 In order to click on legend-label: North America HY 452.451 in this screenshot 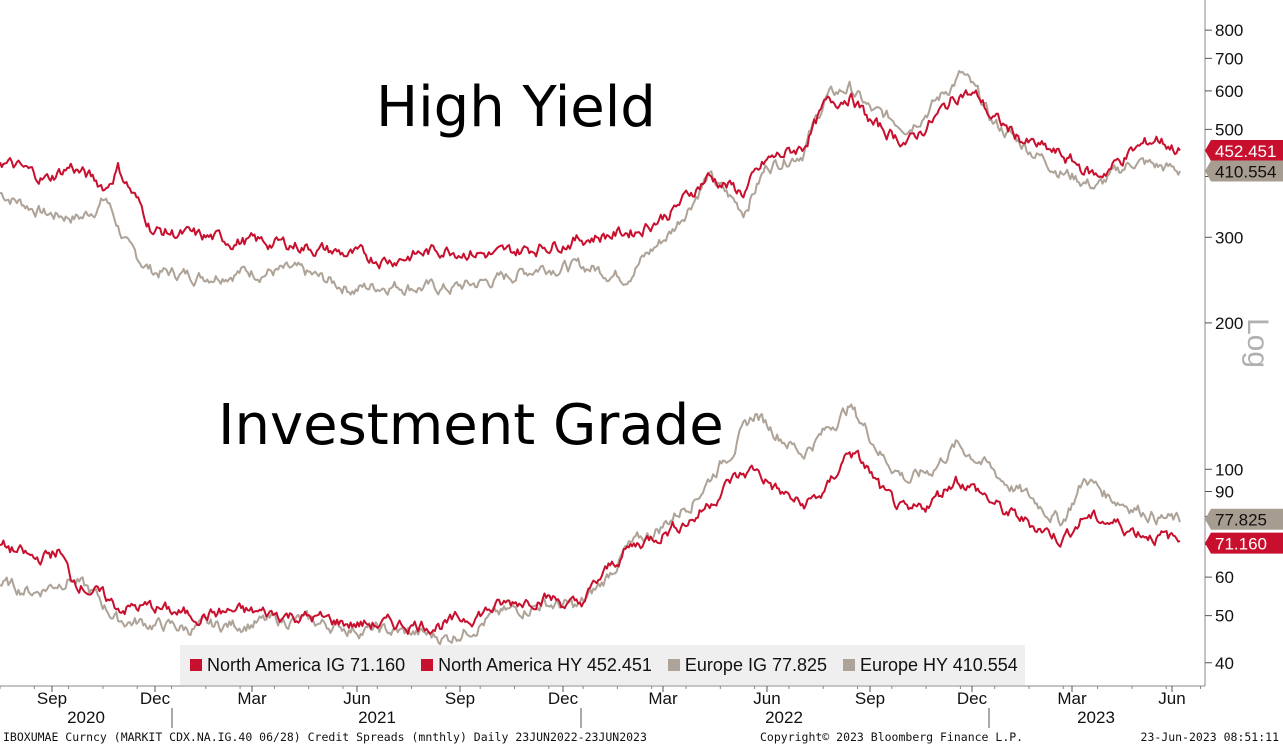, I will do `click(545, 664)`.